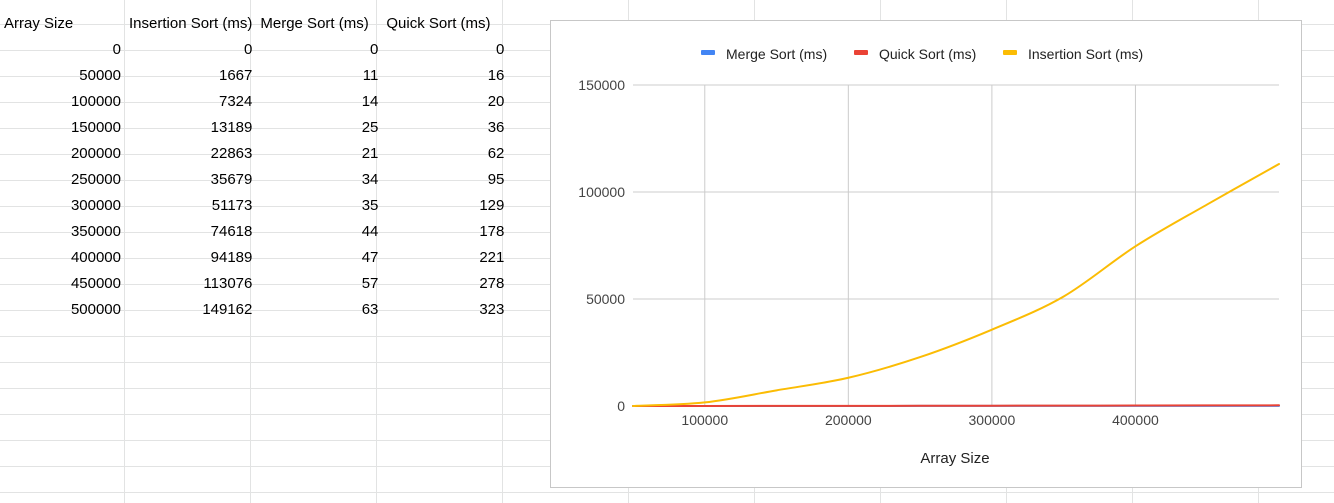 This screenshot has height=503, width=1334. I want to click on table-cell: 100000, so click(95, 101).